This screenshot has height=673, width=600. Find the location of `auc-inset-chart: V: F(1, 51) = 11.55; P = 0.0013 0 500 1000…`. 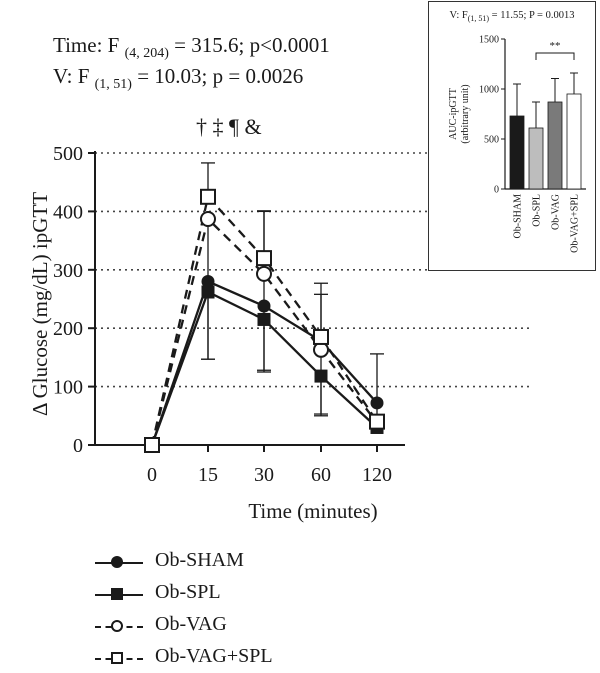

auc-inset-chart: V: F(1, 51) = 11.55; P = 0.0013 0 500 1000… is located at coordinates (512, 136).